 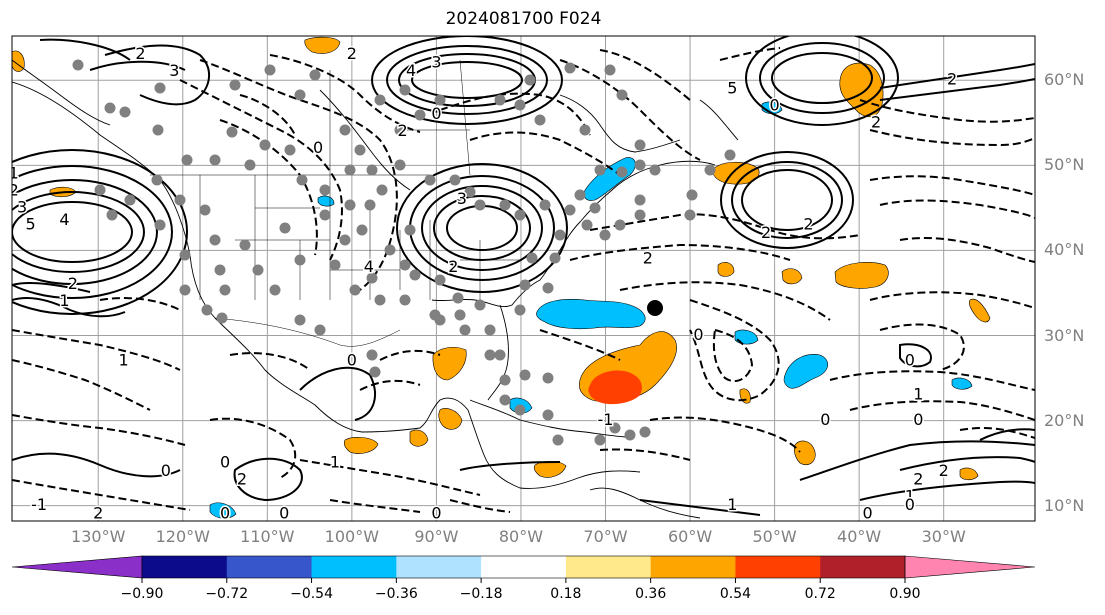 I want to click on strong-positive-anomaly-patch, so click(x=615, y=387).